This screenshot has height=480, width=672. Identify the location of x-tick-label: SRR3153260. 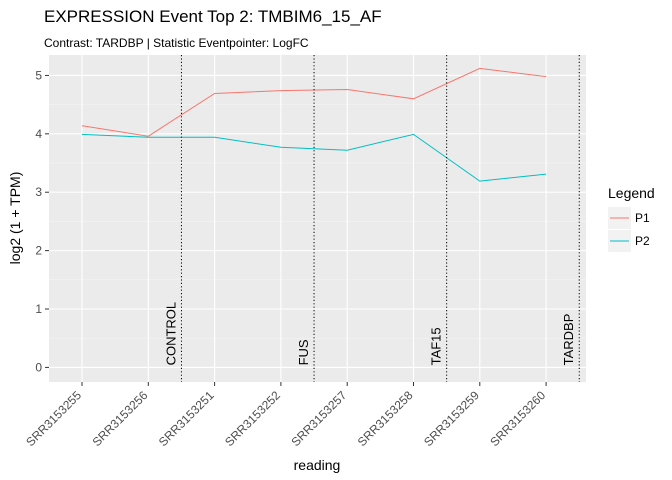
(517, 418).